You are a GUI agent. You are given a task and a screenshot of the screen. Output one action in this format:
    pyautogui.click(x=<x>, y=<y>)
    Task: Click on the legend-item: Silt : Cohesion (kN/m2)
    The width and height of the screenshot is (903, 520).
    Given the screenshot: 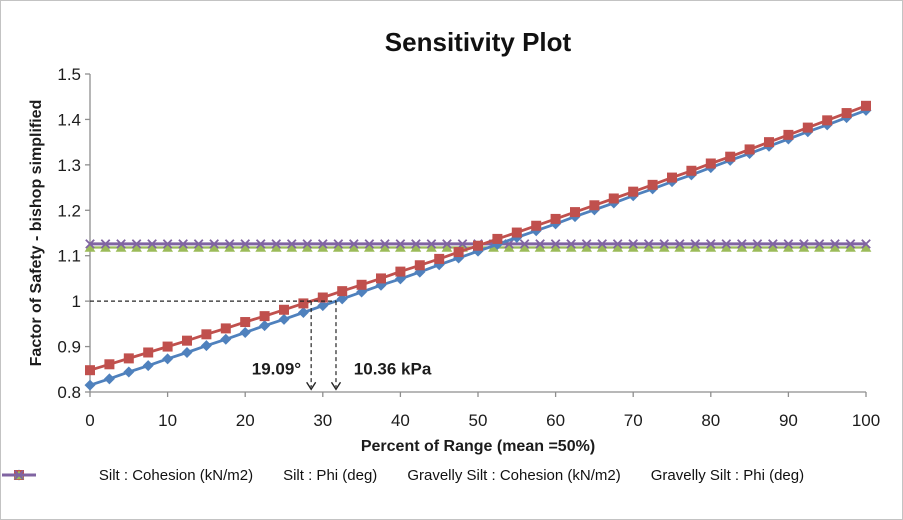 What is the action you would take?
    pyautogui.click(x=128, y=475)
    